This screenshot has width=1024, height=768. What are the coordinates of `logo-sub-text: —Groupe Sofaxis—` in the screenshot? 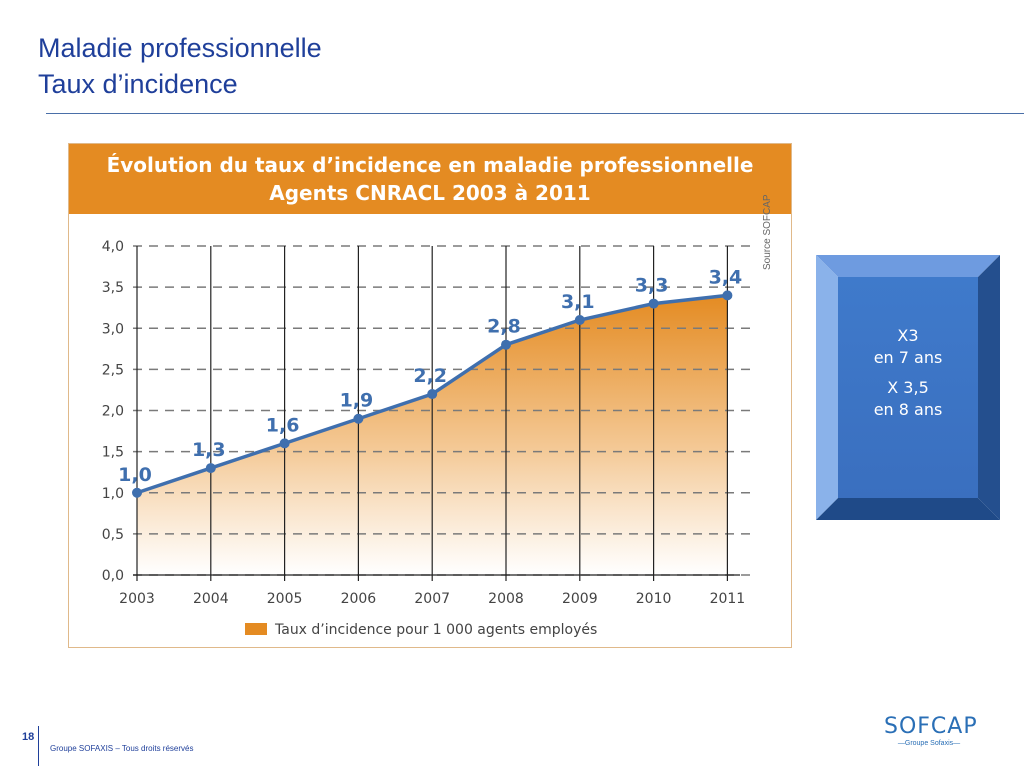 It's located at (929, 743).